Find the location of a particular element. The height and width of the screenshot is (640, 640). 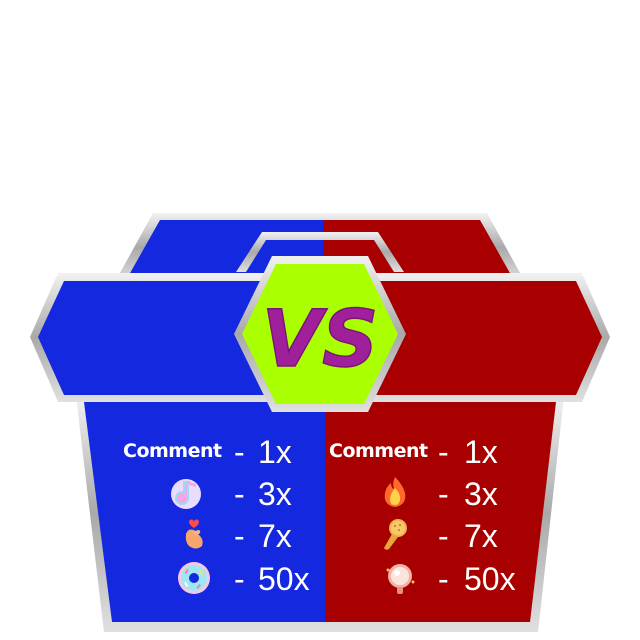

left-row3-multiplier: 7x is located at coordinates (275, 536).